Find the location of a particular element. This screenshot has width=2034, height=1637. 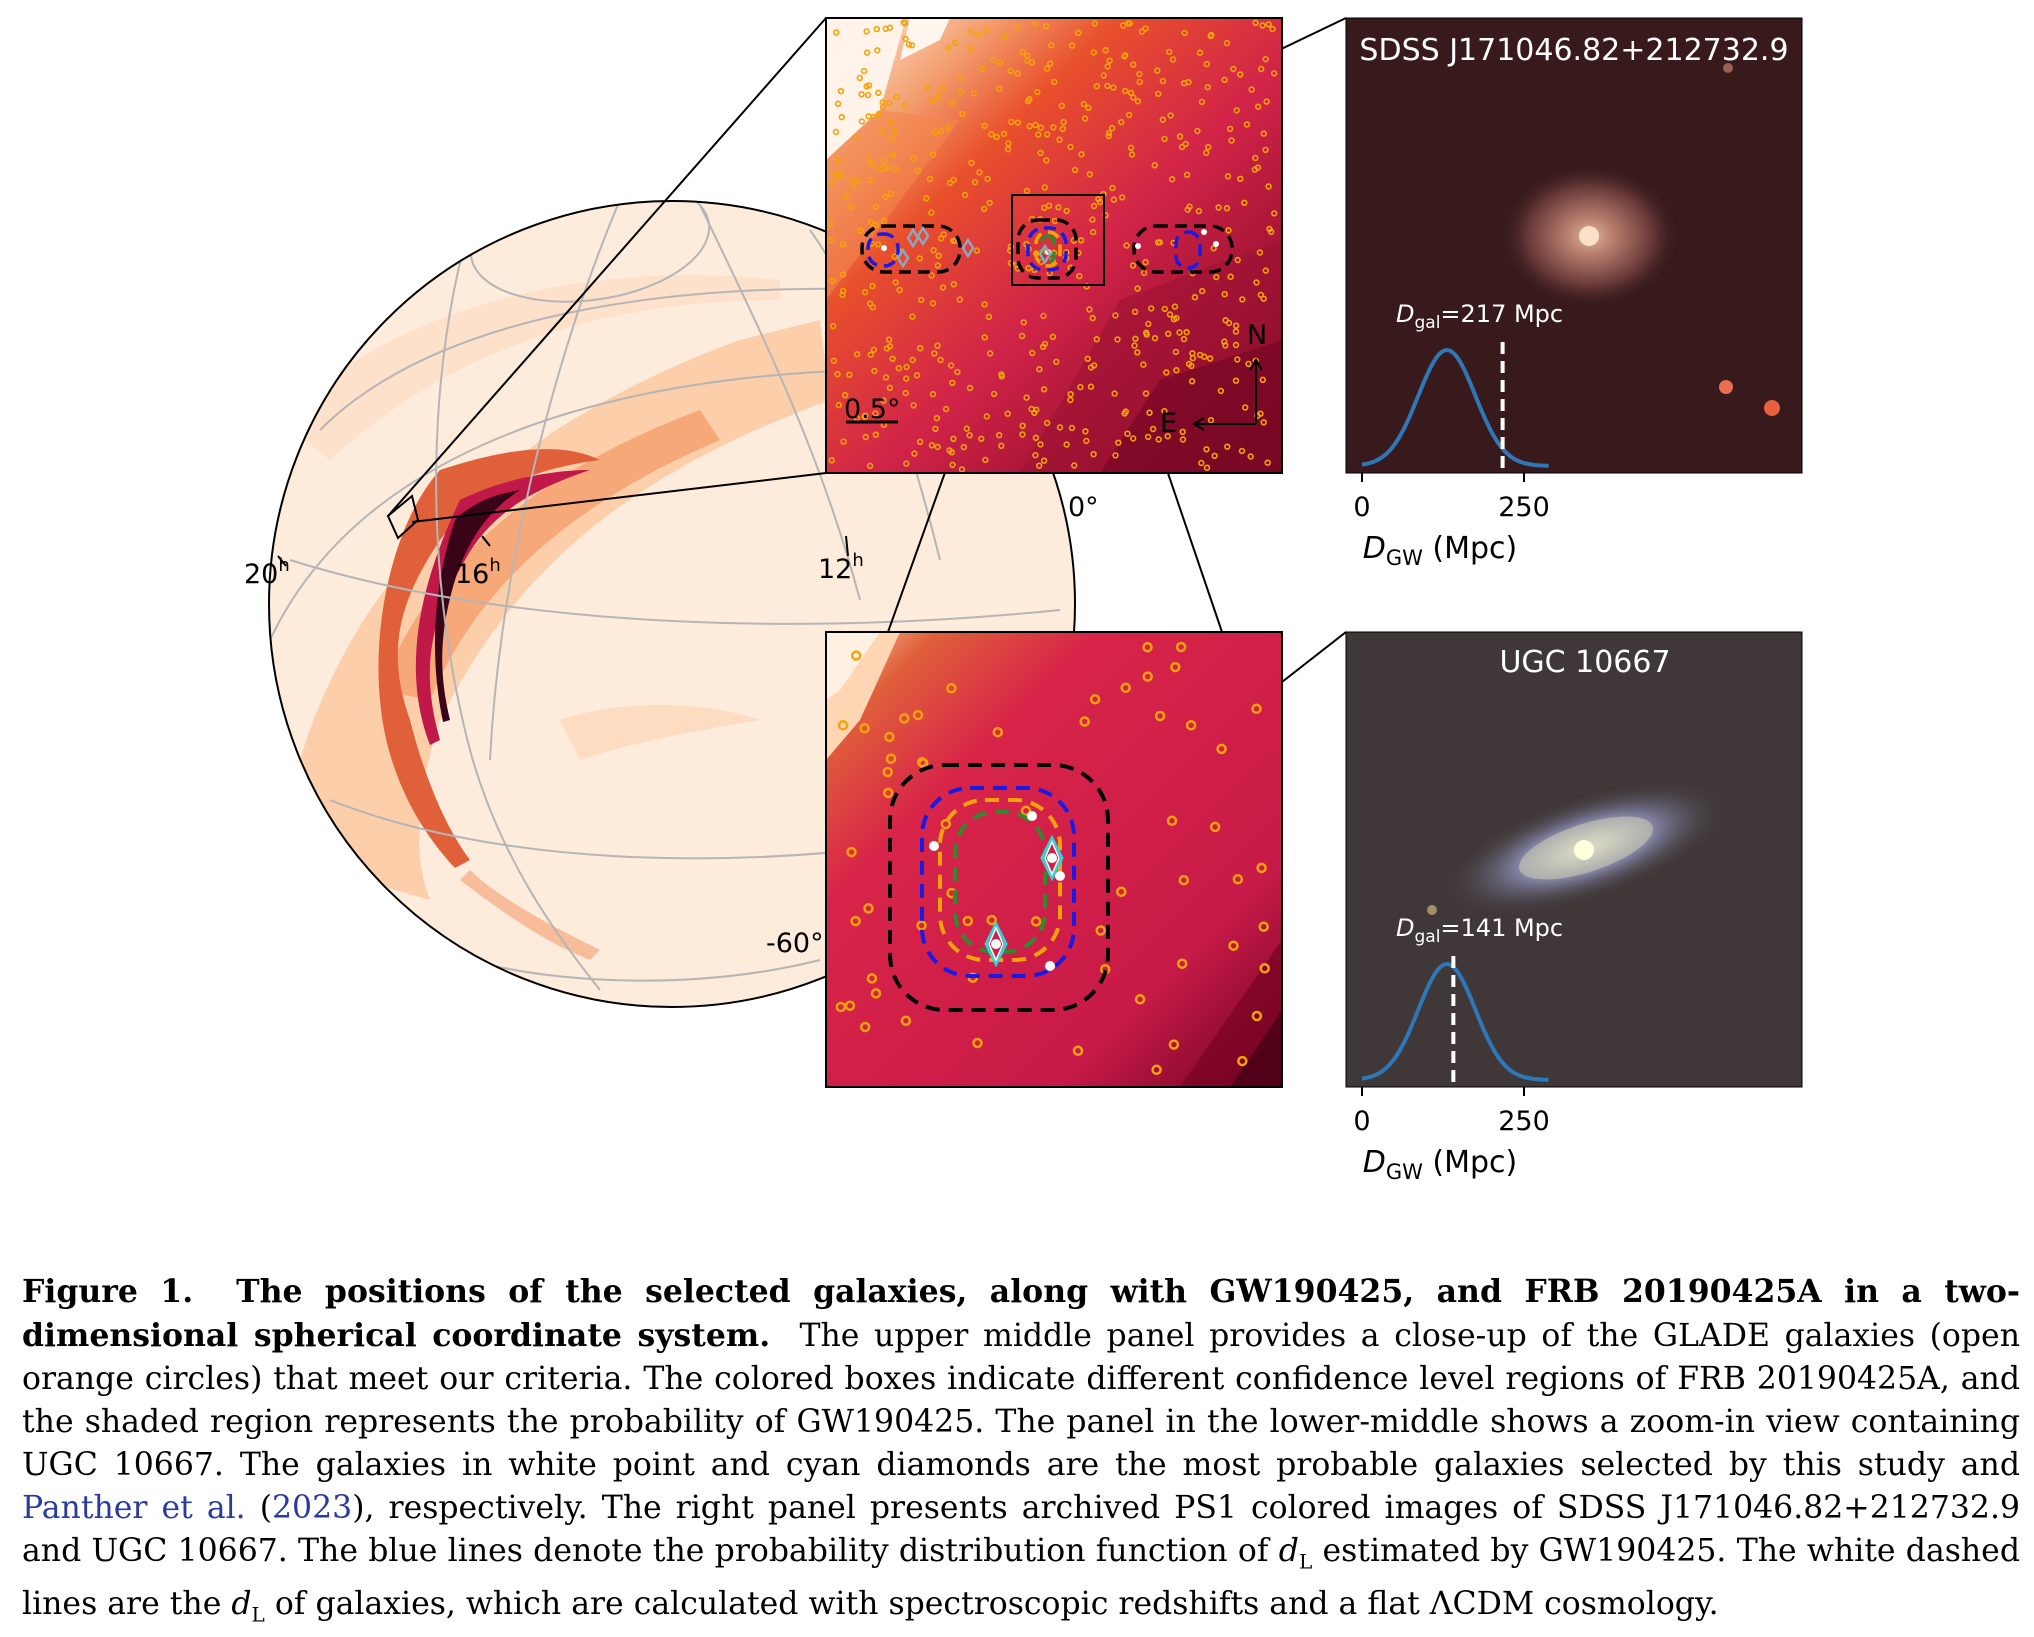

galaxy-title-2: UGC 10667 is located at coordinates (1584, 662).